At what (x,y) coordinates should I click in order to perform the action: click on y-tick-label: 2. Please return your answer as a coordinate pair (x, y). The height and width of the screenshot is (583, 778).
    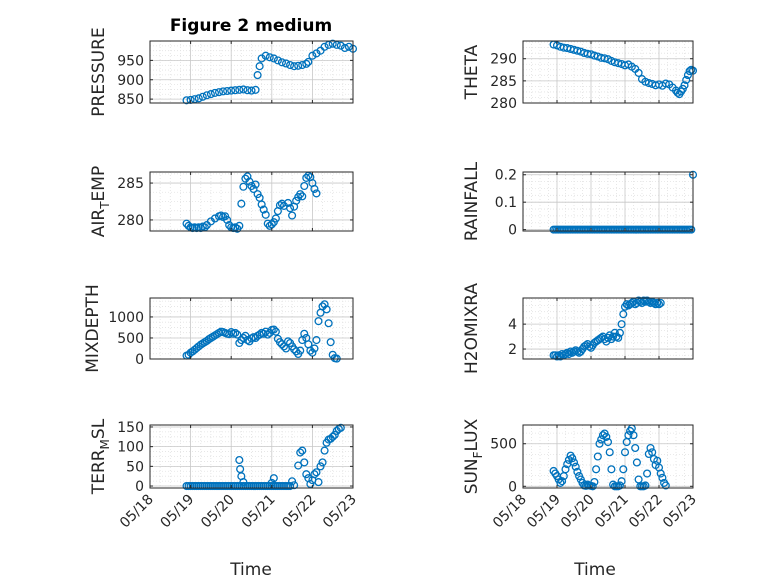
    Looking at the image, I should click on (512, 350).